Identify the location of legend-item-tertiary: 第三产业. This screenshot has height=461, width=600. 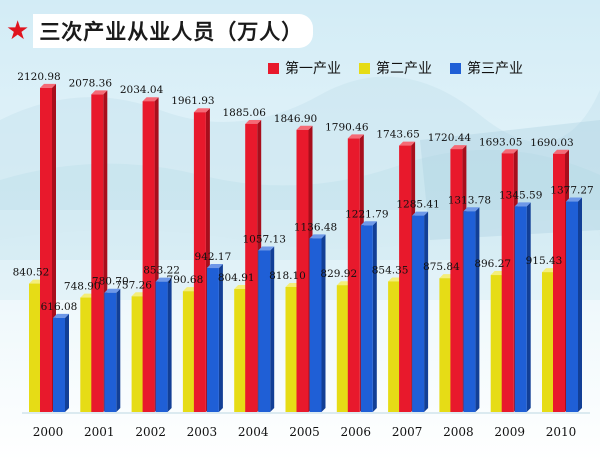
(486, 68).